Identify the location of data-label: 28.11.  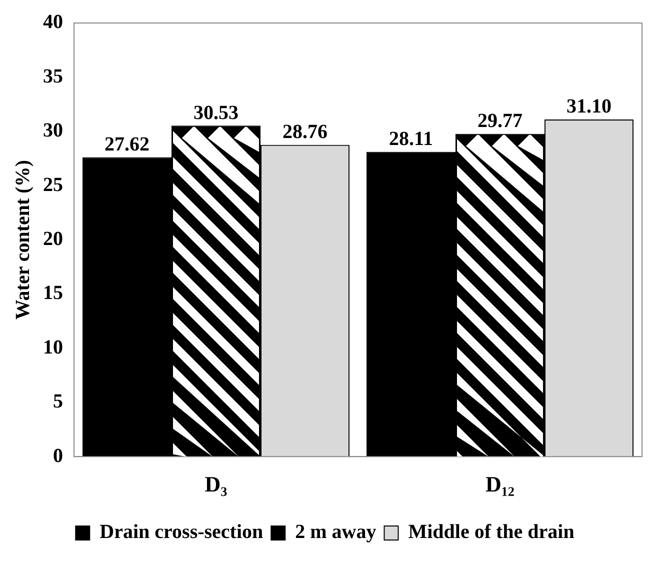
(411, 139).